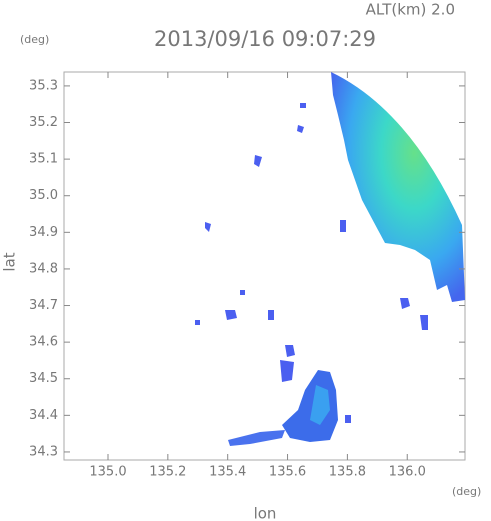  What do you see at coordinates (107, 472) in the screenshot?
I see `x-tick-label: 135.0` at bounding box center [107, 472].